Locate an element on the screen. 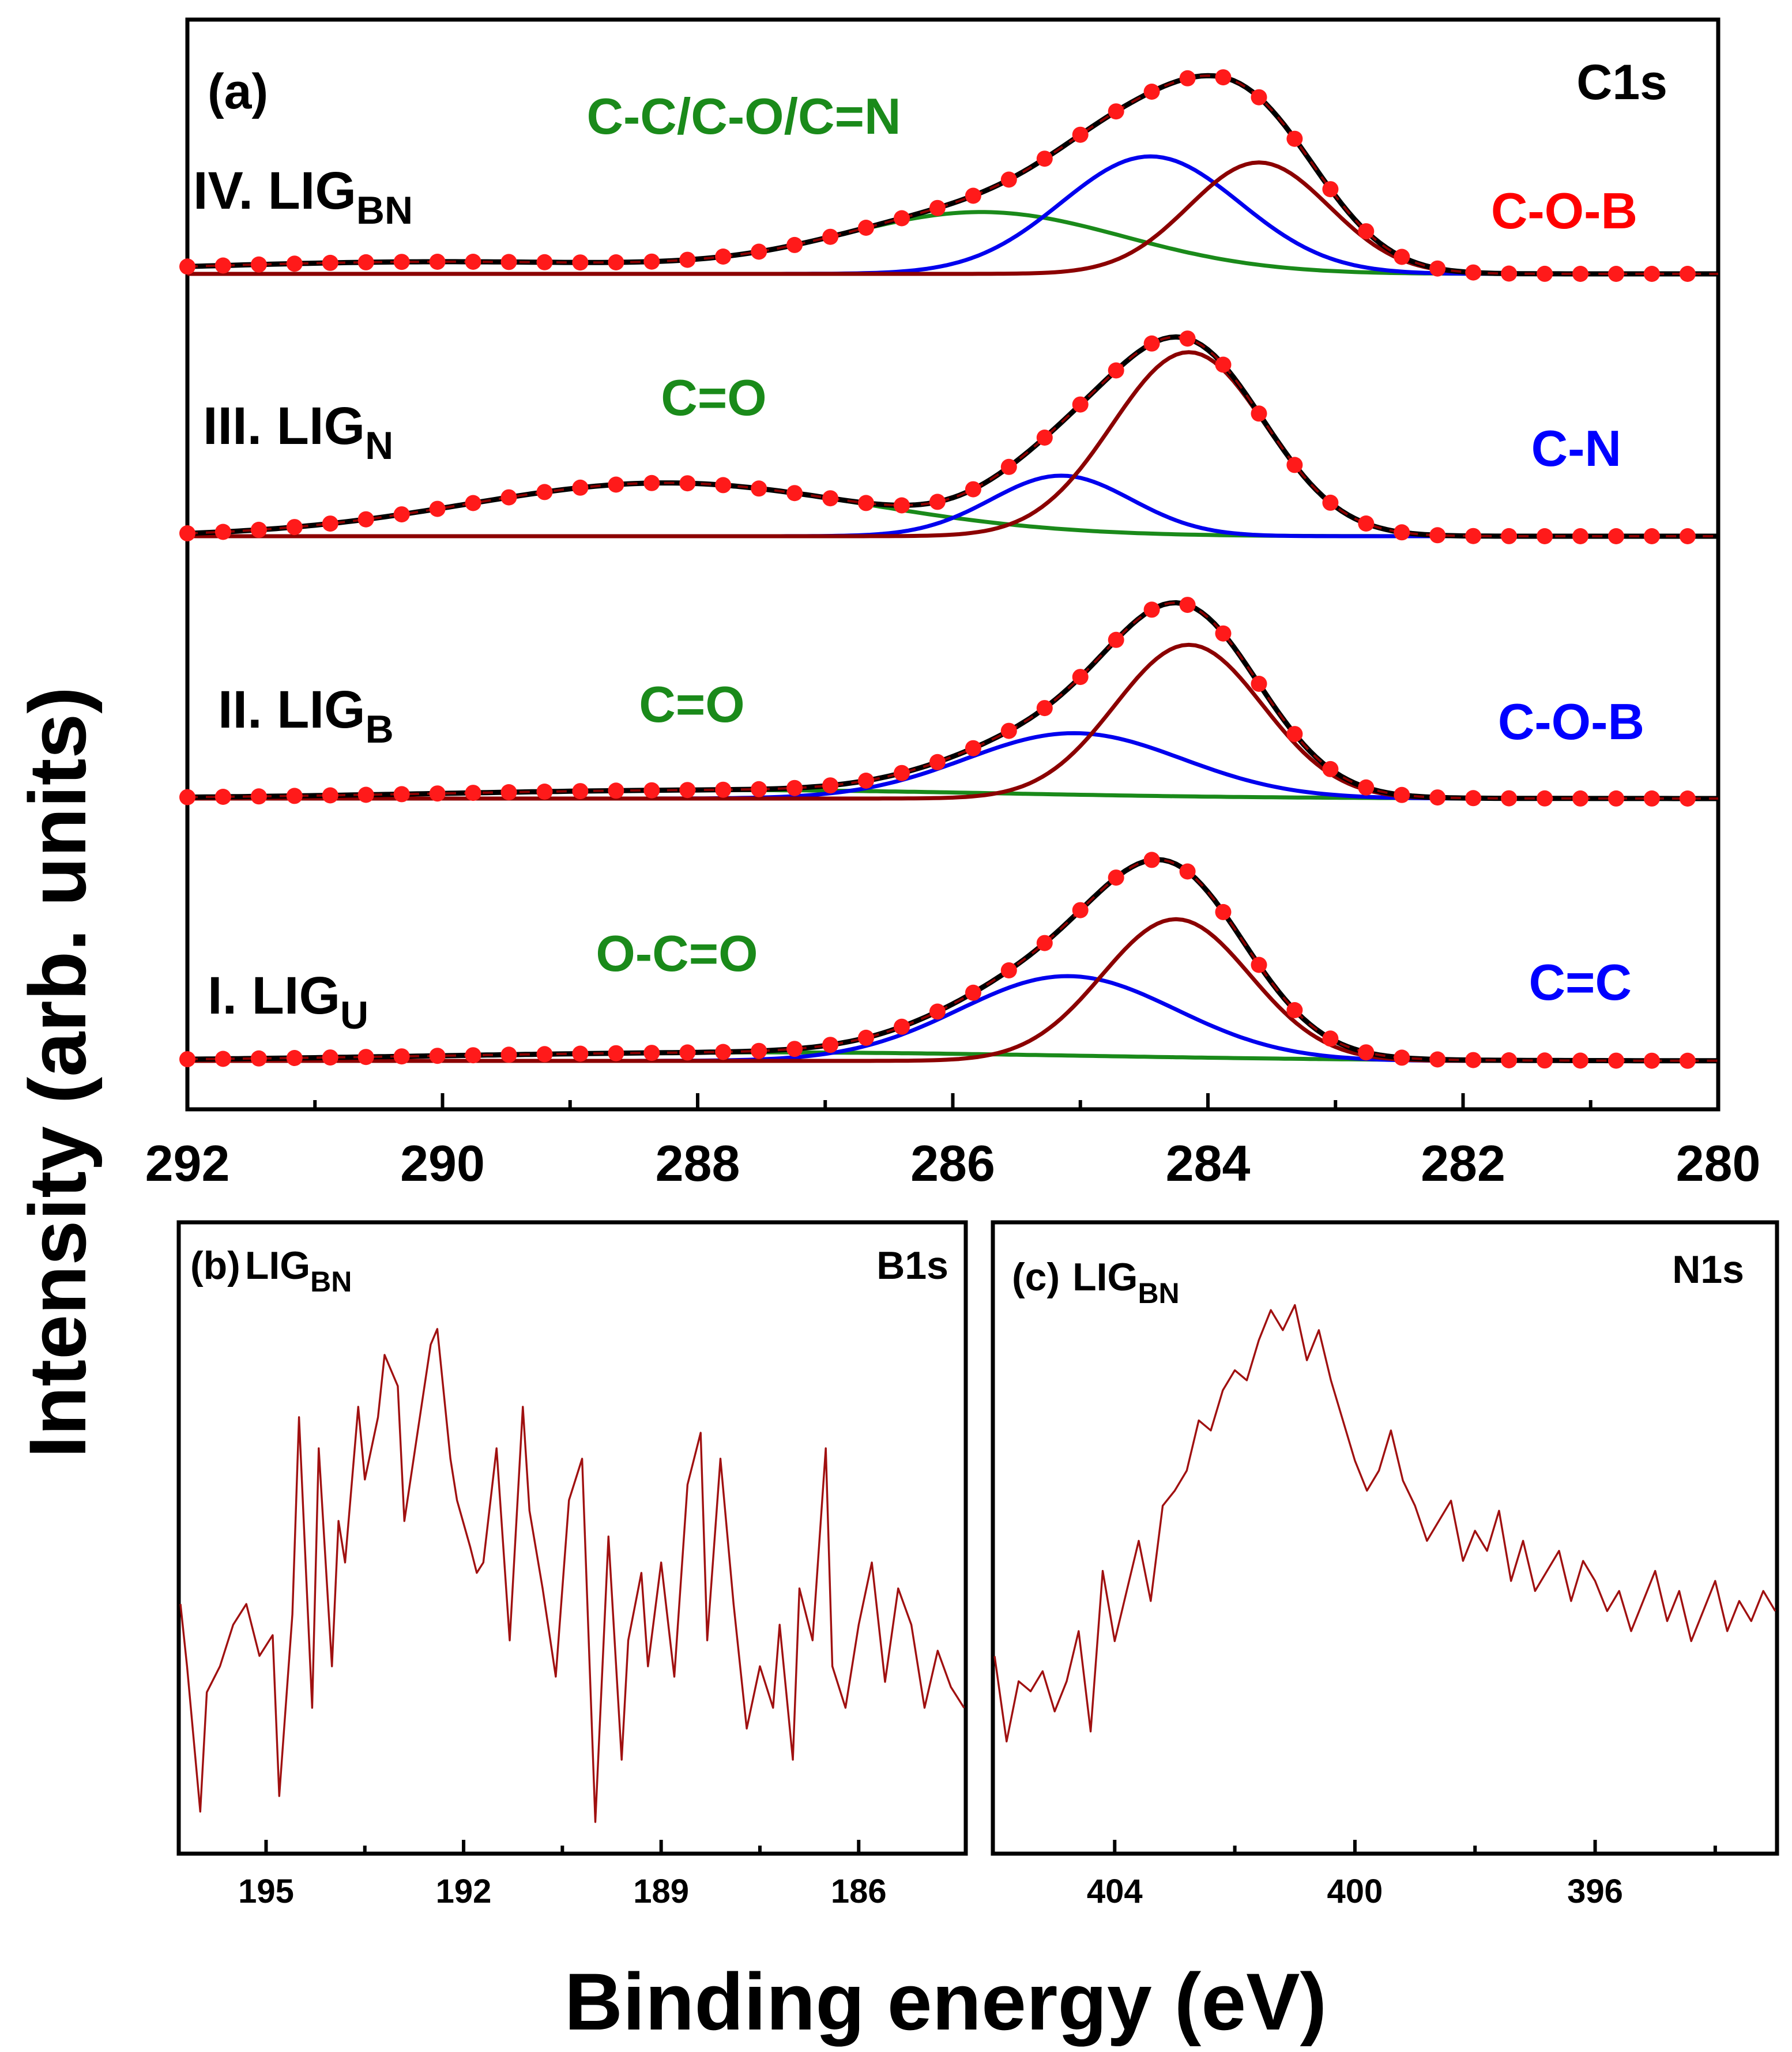  panel-b-sample: LIG is located at coordinates (277, 1265).